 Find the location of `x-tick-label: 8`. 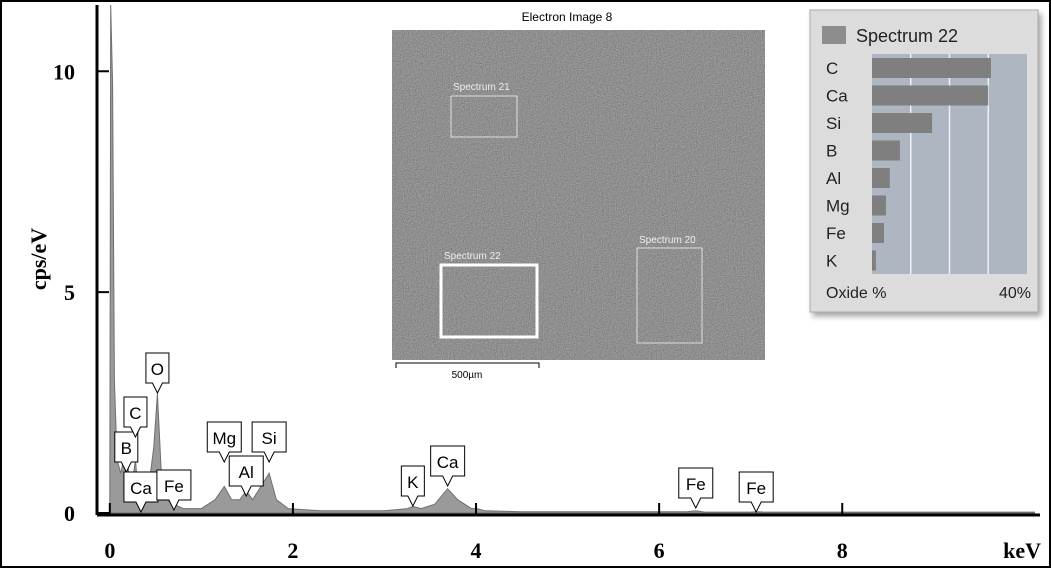

x-tick-label: 8 is located at coordinates (842, 550).